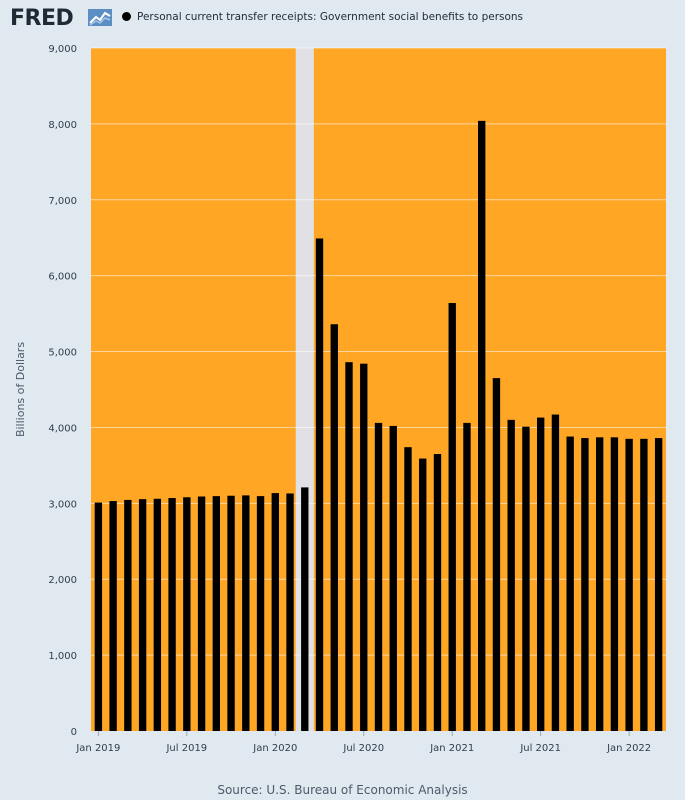 The width and height of the screenshot is (685, 800). I want to click on x-tick-label: Jan 2019, so click(97, 748).